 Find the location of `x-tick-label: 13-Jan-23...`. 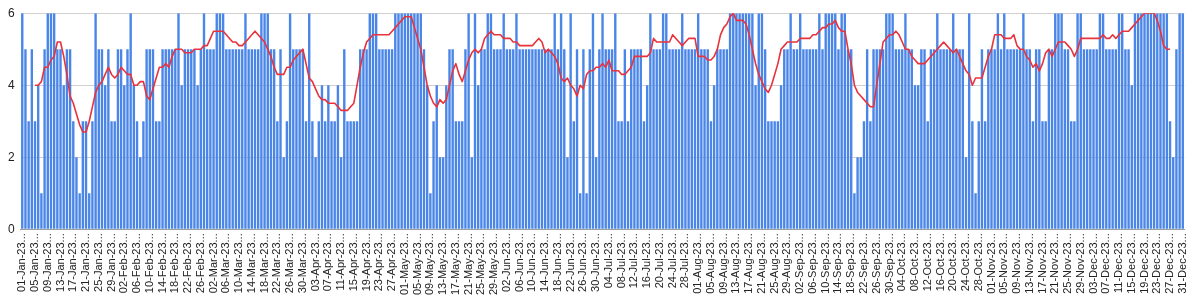

x-tick-label: 13-Jan-23... is located at coordinates (59, 262).